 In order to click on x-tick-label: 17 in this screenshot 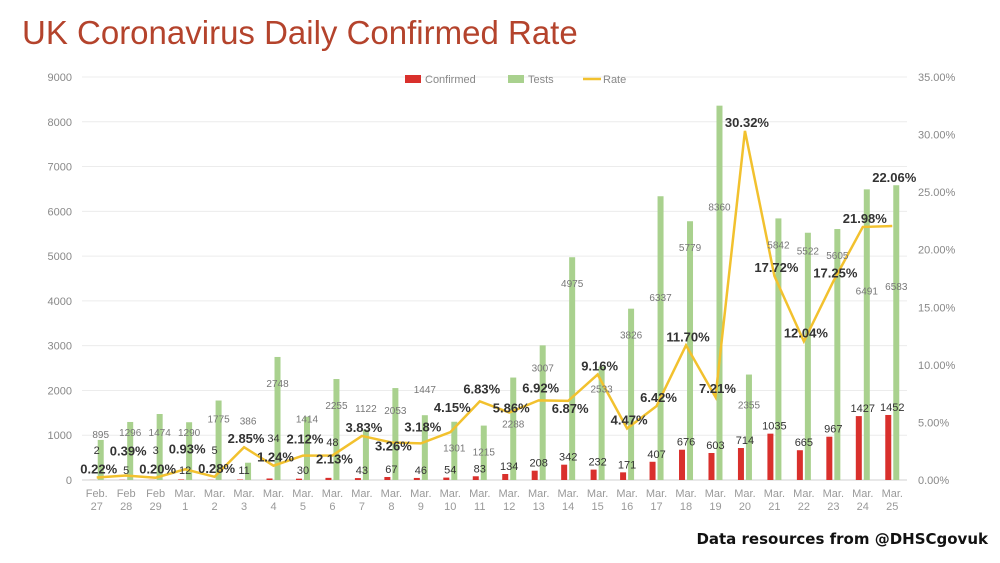, I will do `click(656, 507)`.